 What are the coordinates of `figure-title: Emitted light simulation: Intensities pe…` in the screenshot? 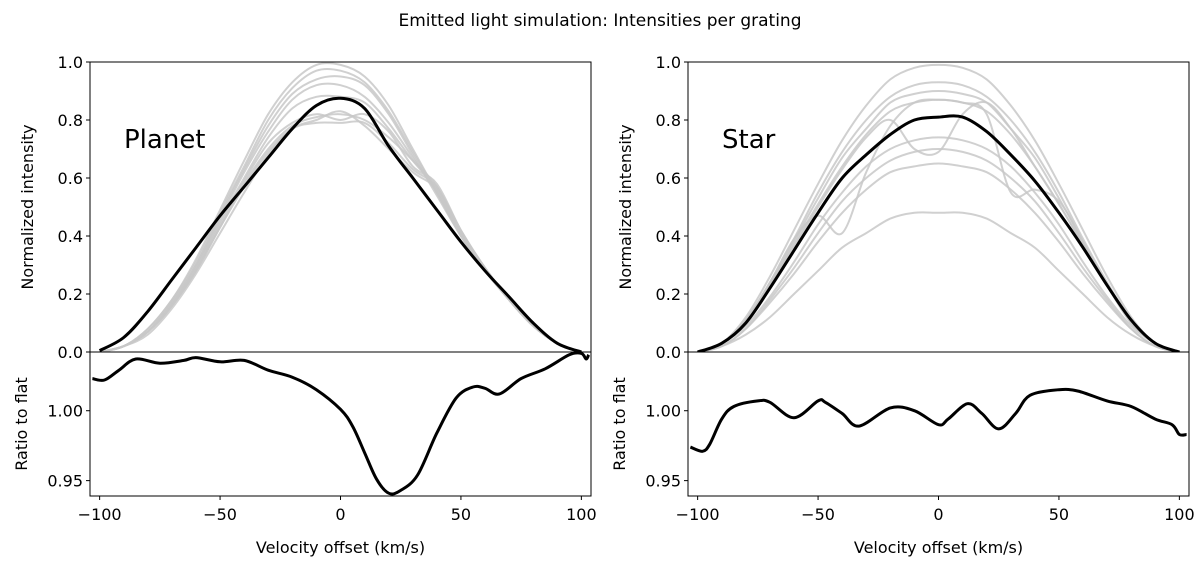 It's located at (599, 21).